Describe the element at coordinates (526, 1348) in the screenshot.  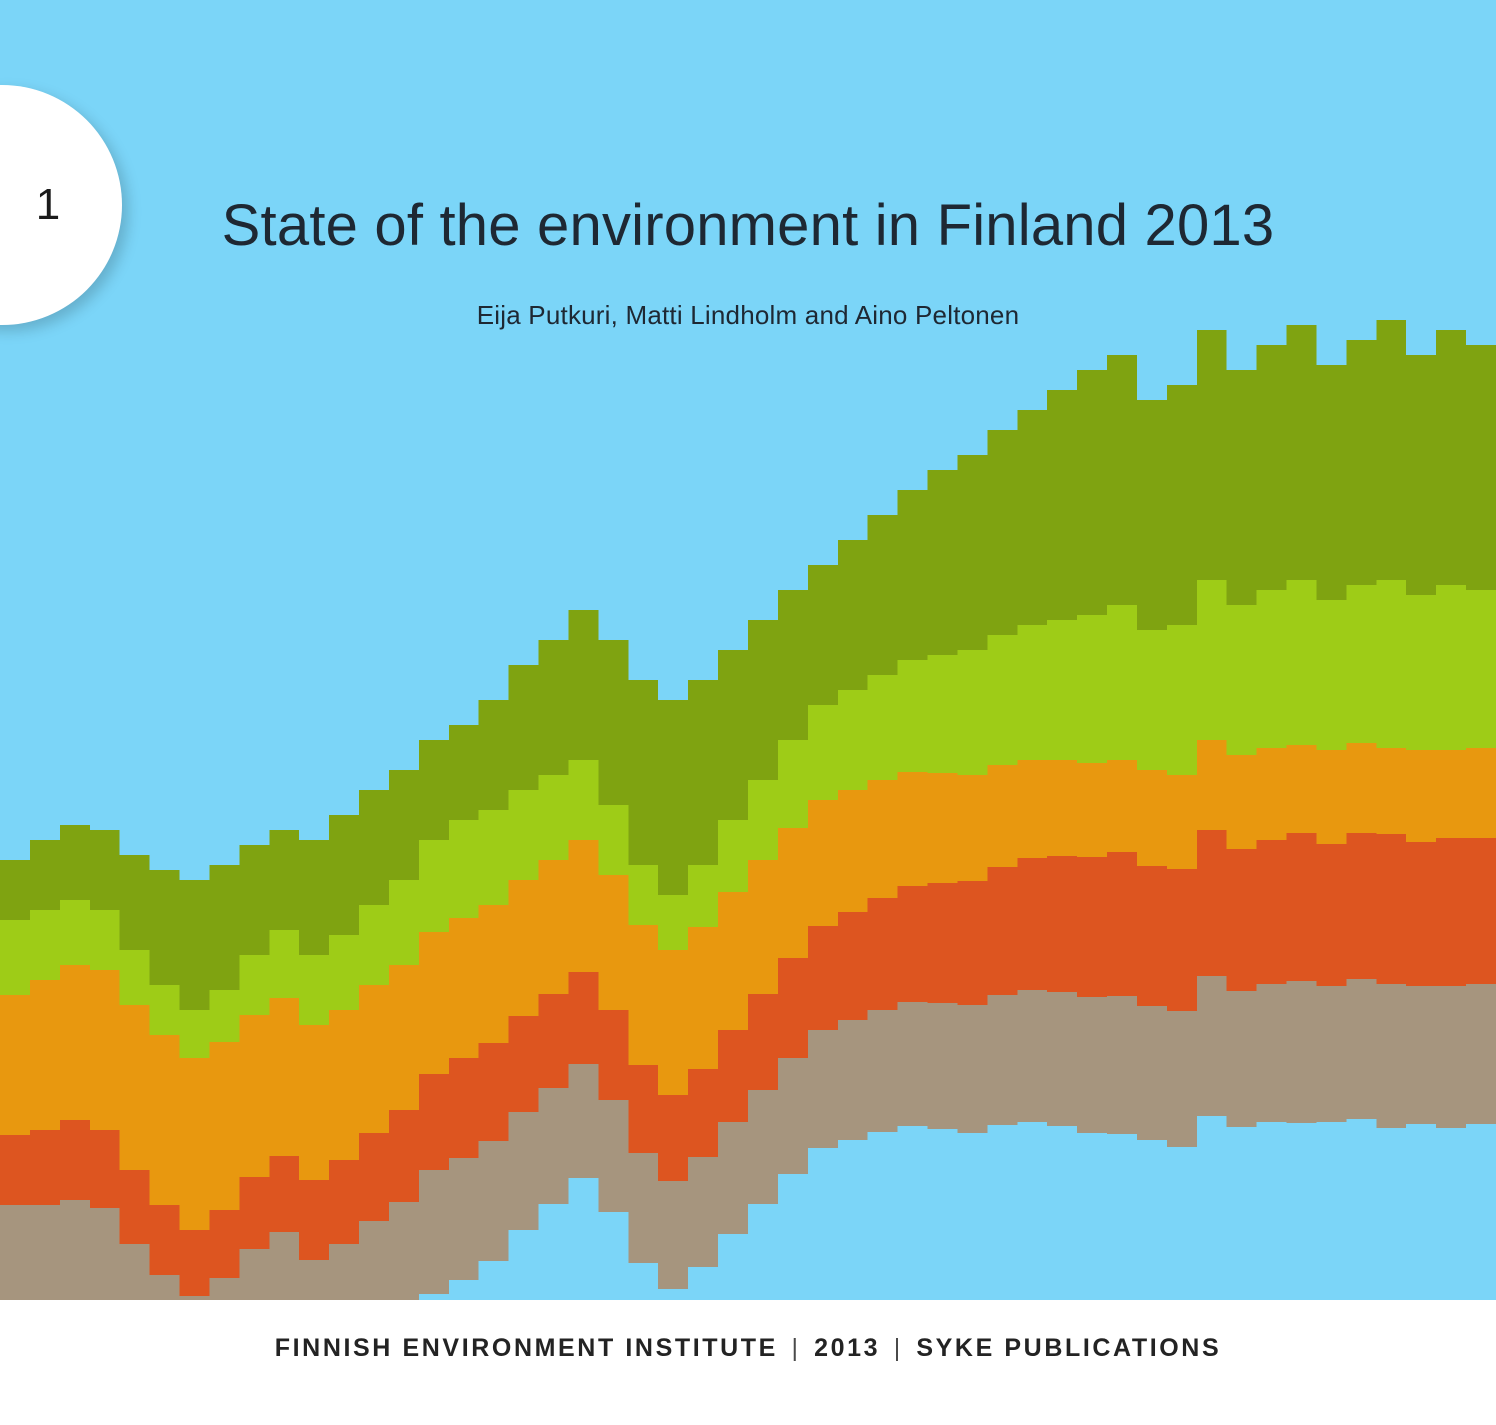
I see `footer-publisher: FINNISH ENVIRONMENT INSTITUTE` at that location.